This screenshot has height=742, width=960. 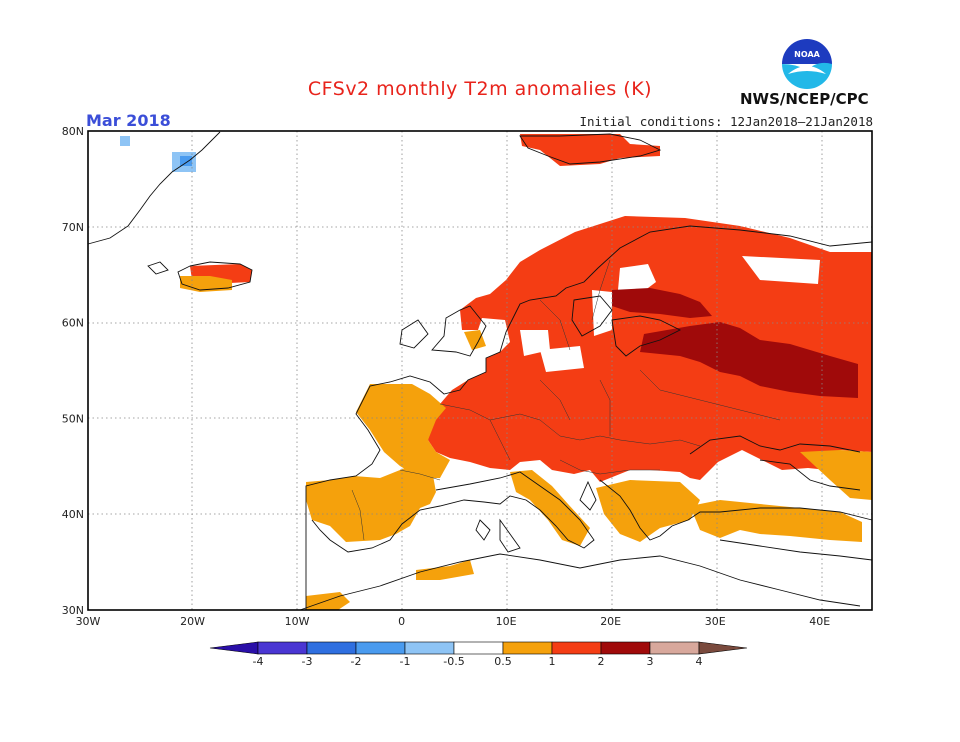 I want to click on anomaly-lightblue-nw, so click(x=125, y=141).